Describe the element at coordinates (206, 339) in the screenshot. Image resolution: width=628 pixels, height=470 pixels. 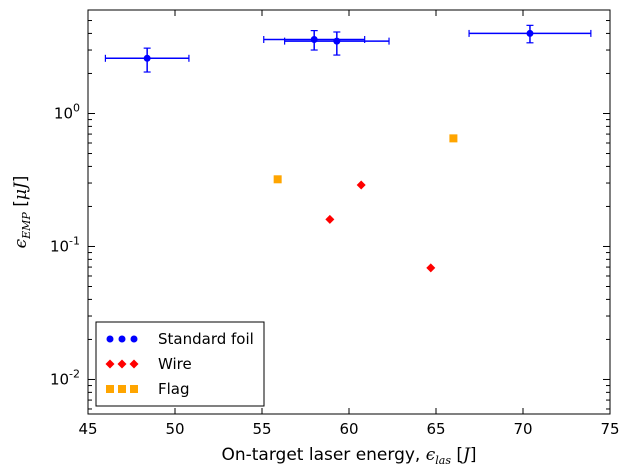
I see `legend-label-standard-foil: Standard foil` at that location.